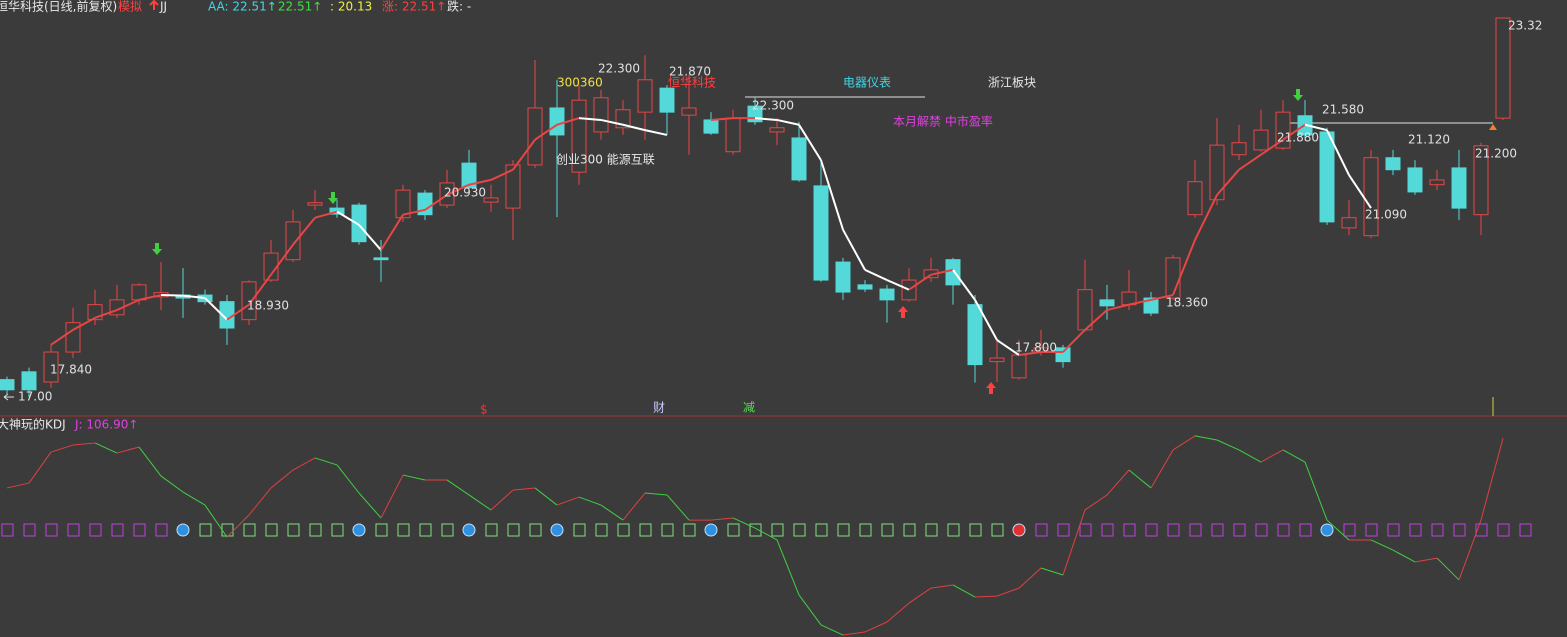 Image resolution: width=1567 pixels, height=637 pixels. I want to click on annotation: 17.00, so click(35, 397).